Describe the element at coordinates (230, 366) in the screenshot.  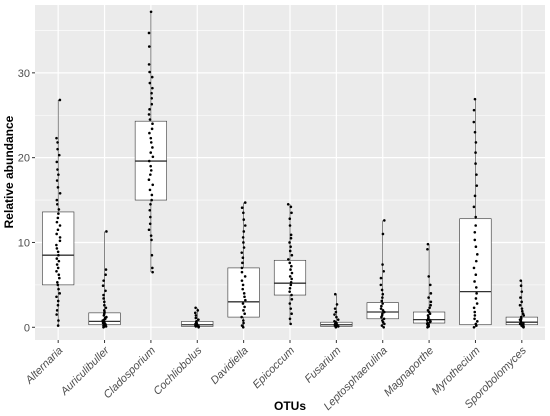
I see `x-tick-label: Davidiella` at that location.